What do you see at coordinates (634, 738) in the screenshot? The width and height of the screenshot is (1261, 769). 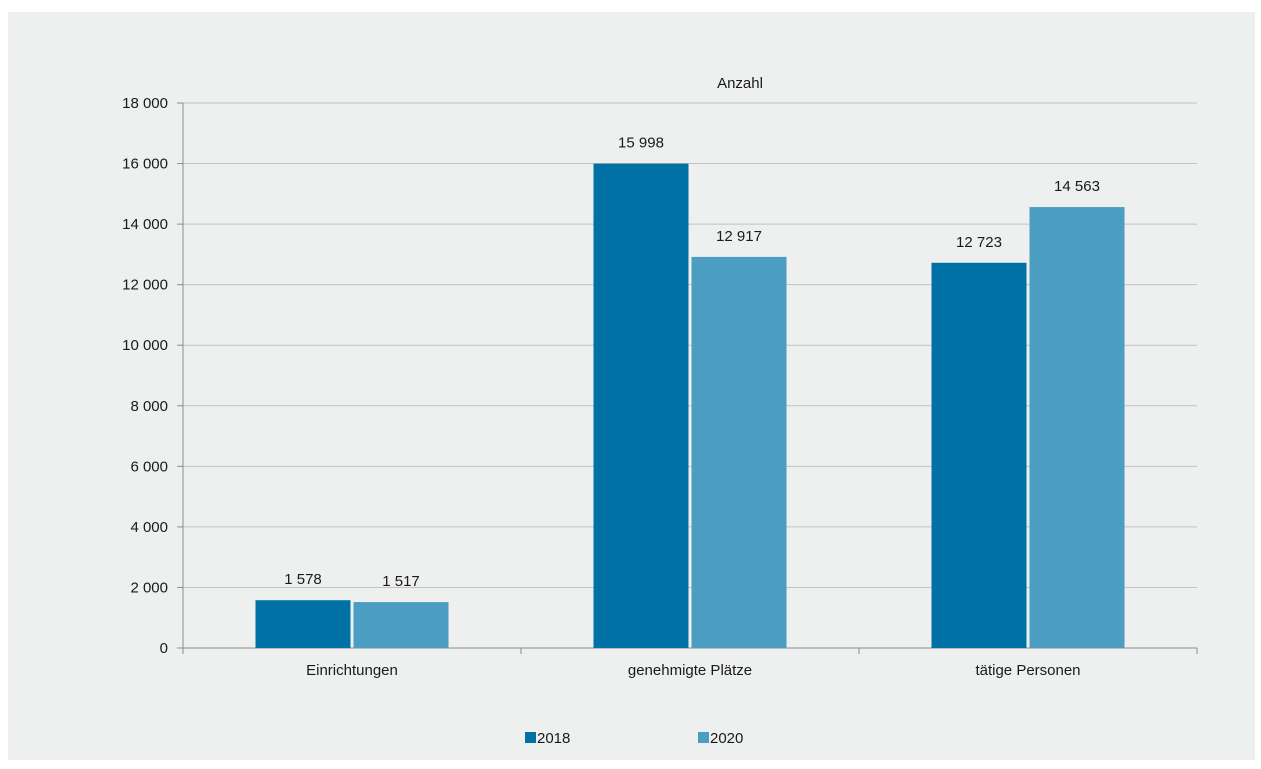 I see `legend: 2018 2020` at bounding box center [634, 738].